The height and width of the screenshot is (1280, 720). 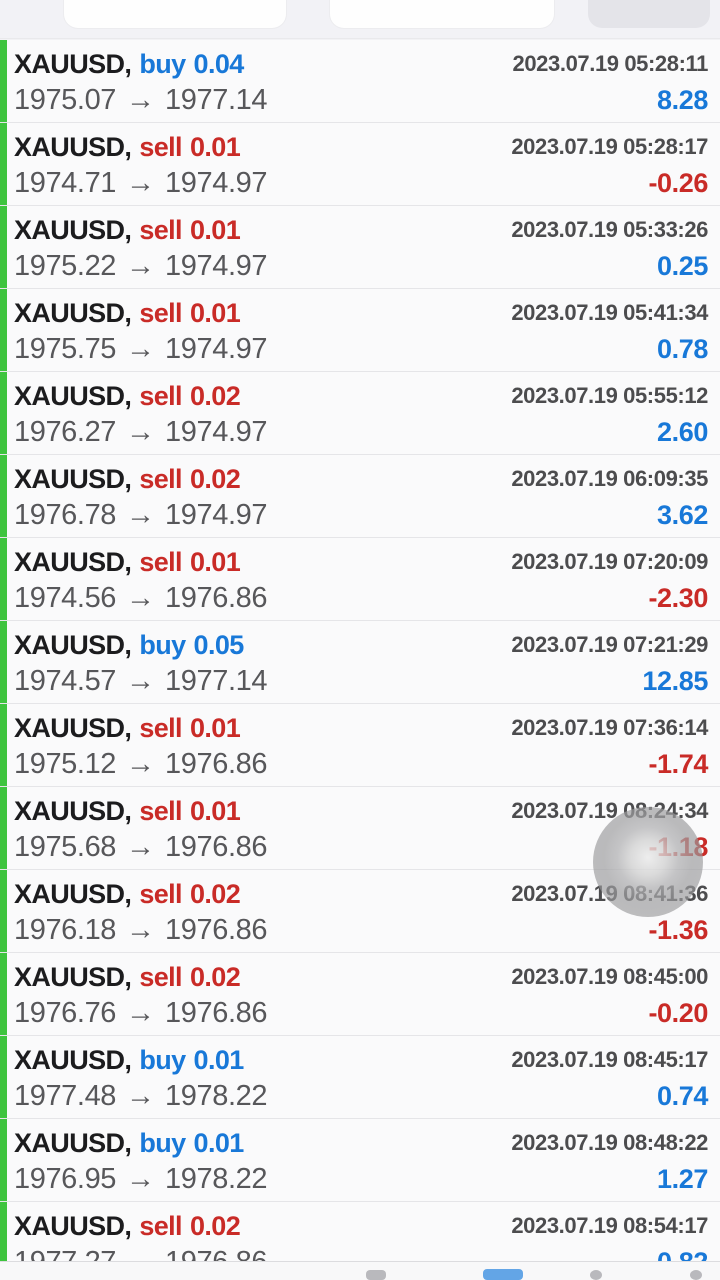 What do you see at coordinates (65, 1095) in the screenshot?
I see `trade-open-price: 1977.48` at bounding box center [65, 1095].